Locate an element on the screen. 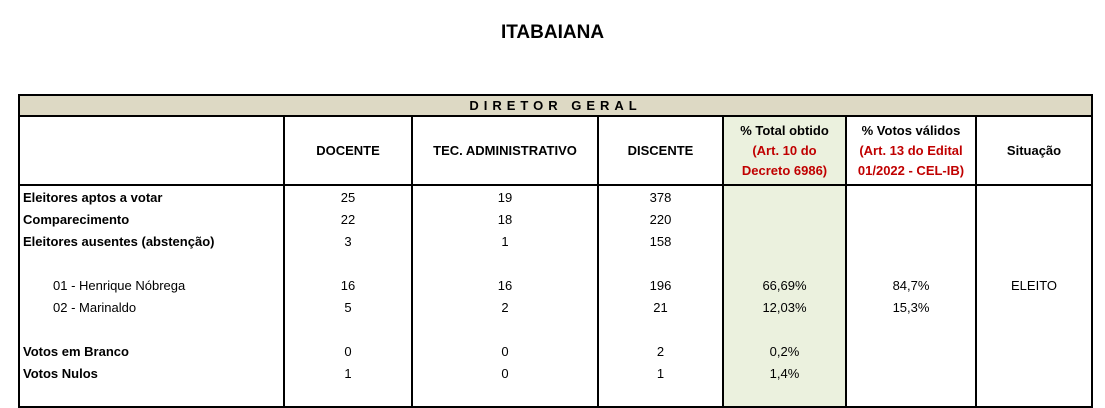 Image resolution: width=1105 pixels, height=408 pixels. cell-total: 66,69% is located at coordinates (784, 285).